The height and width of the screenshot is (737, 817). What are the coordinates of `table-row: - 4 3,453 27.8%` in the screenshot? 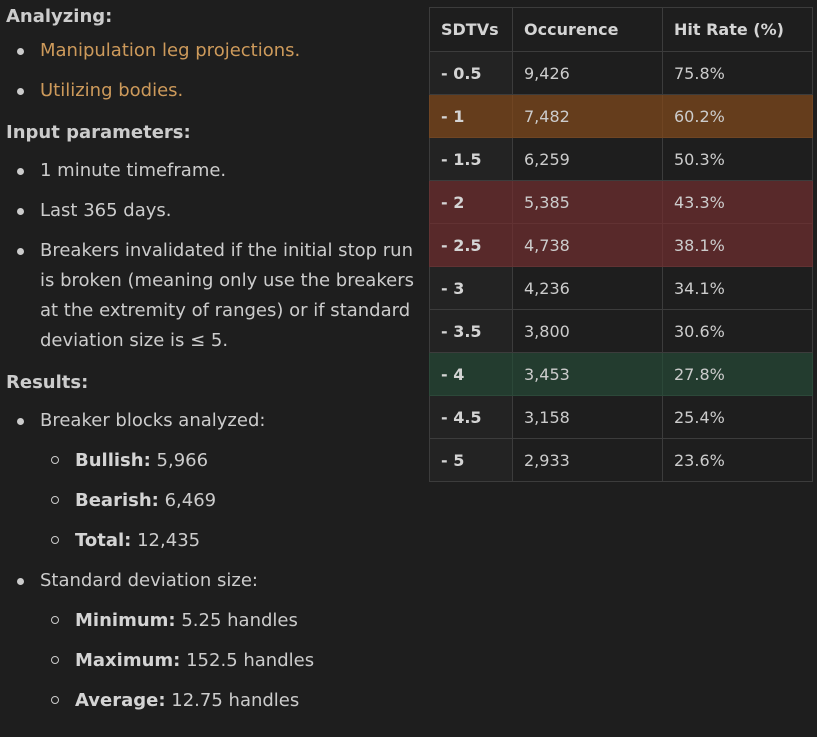 It's located at (621, 374).